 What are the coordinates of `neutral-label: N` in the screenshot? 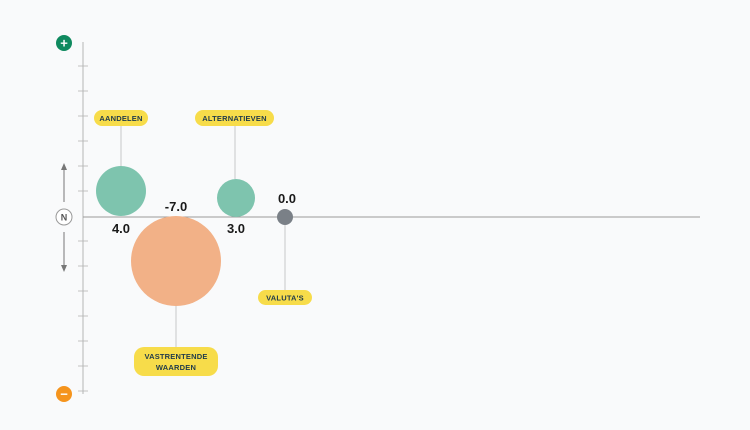 It's located at (64, 218).